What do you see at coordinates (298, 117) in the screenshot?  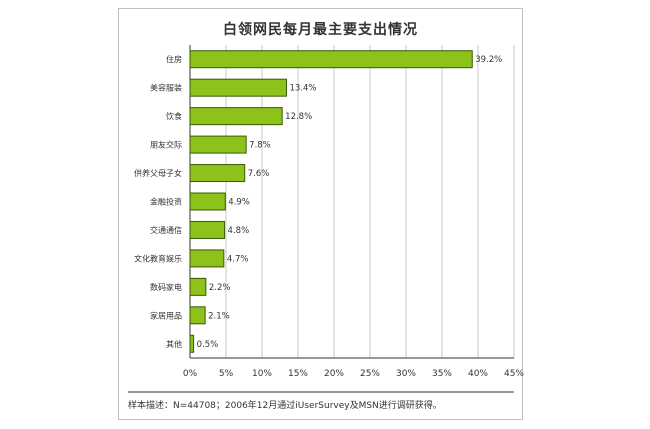 I see `value-label: 12.8%` at bounding box center [298, 117].